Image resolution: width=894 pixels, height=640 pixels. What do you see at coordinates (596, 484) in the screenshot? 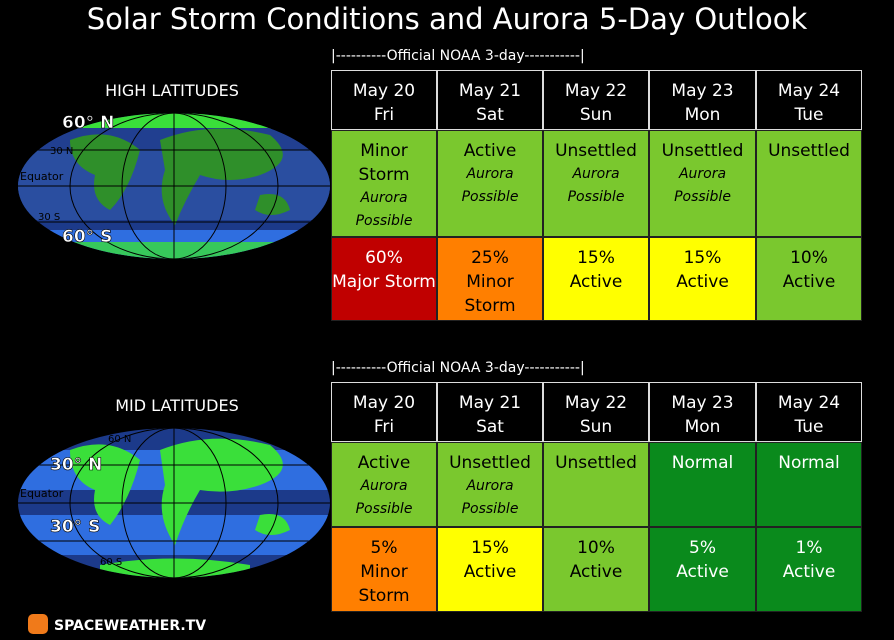
I see `condition-cell: Unsettled` at bounding box center [596, 484].